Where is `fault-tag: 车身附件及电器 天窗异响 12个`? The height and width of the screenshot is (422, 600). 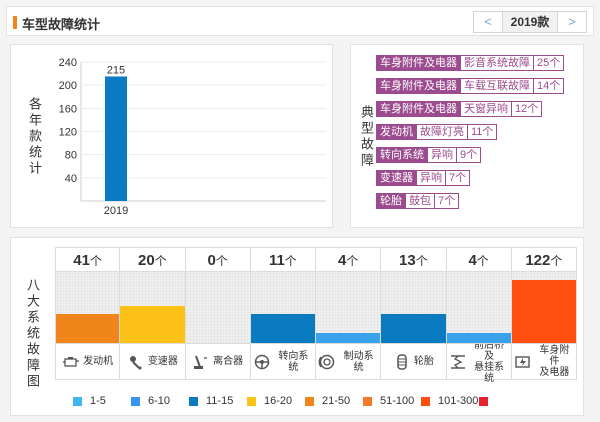 fault-tag: 车身附件及电器 天窗异响 12个 is located at coordinates (459, 109).